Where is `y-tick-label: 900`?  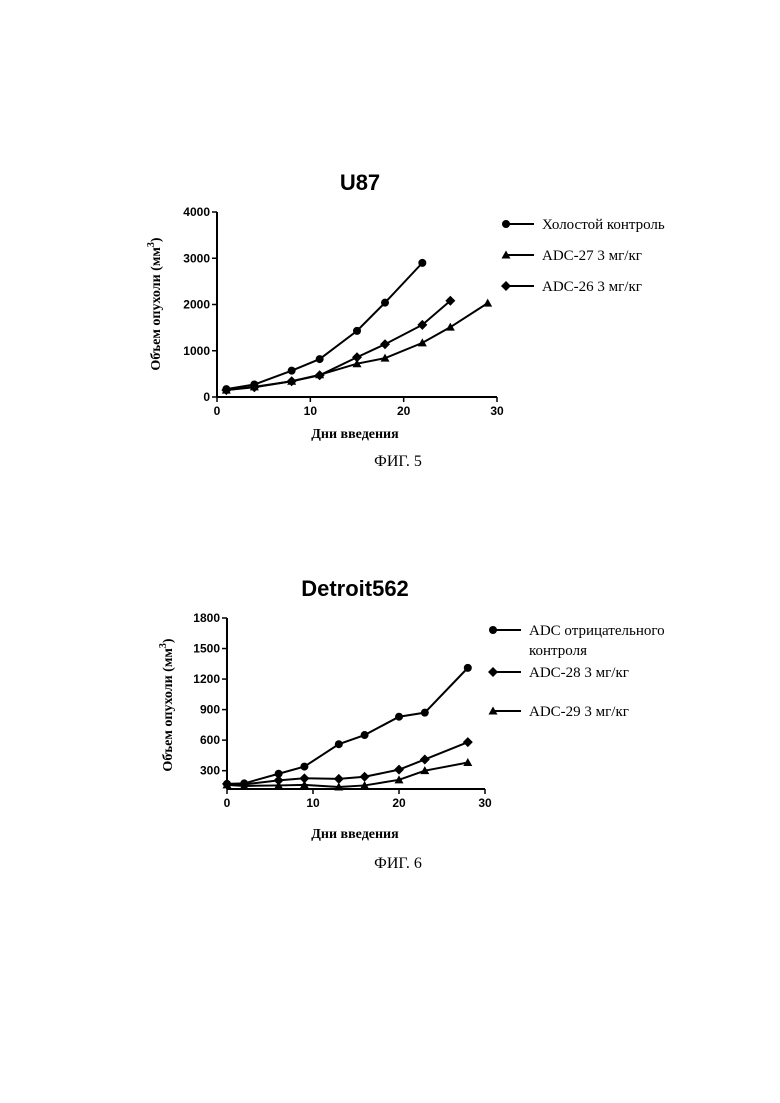 y-tick-label: 900 is located at coordinates (210, 710).